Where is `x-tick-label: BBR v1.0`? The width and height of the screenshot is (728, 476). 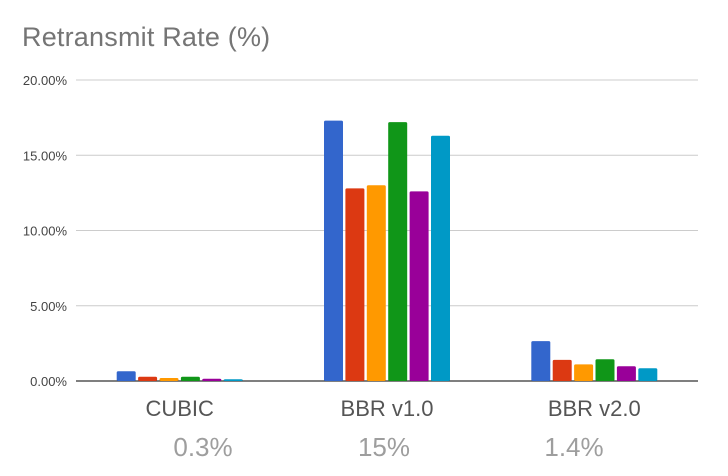
x-tick-label: BBR v1.0 is located at coordinates (387, 408).